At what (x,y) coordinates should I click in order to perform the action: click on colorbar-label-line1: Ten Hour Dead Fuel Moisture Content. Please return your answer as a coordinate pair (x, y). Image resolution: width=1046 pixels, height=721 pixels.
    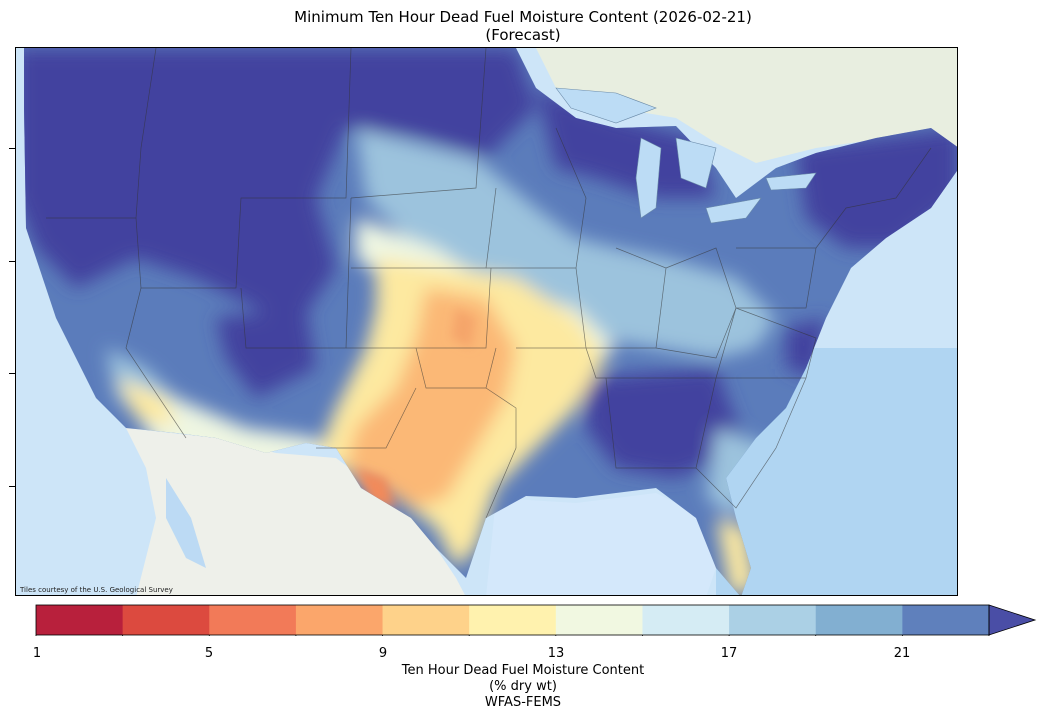
    Looking at the image, I should click on (523, 670).